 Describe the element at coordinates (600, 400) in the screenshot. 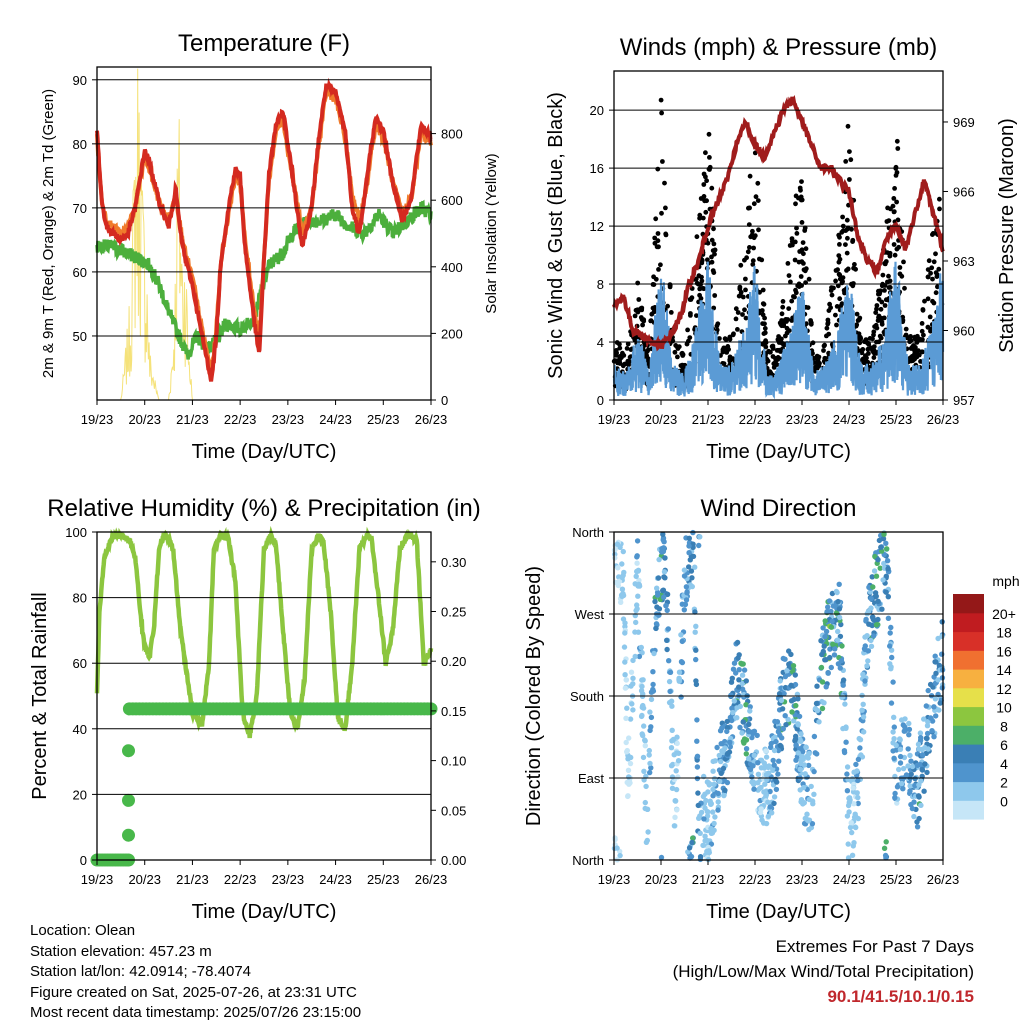

I see `y-tick-label: 0` at that location.